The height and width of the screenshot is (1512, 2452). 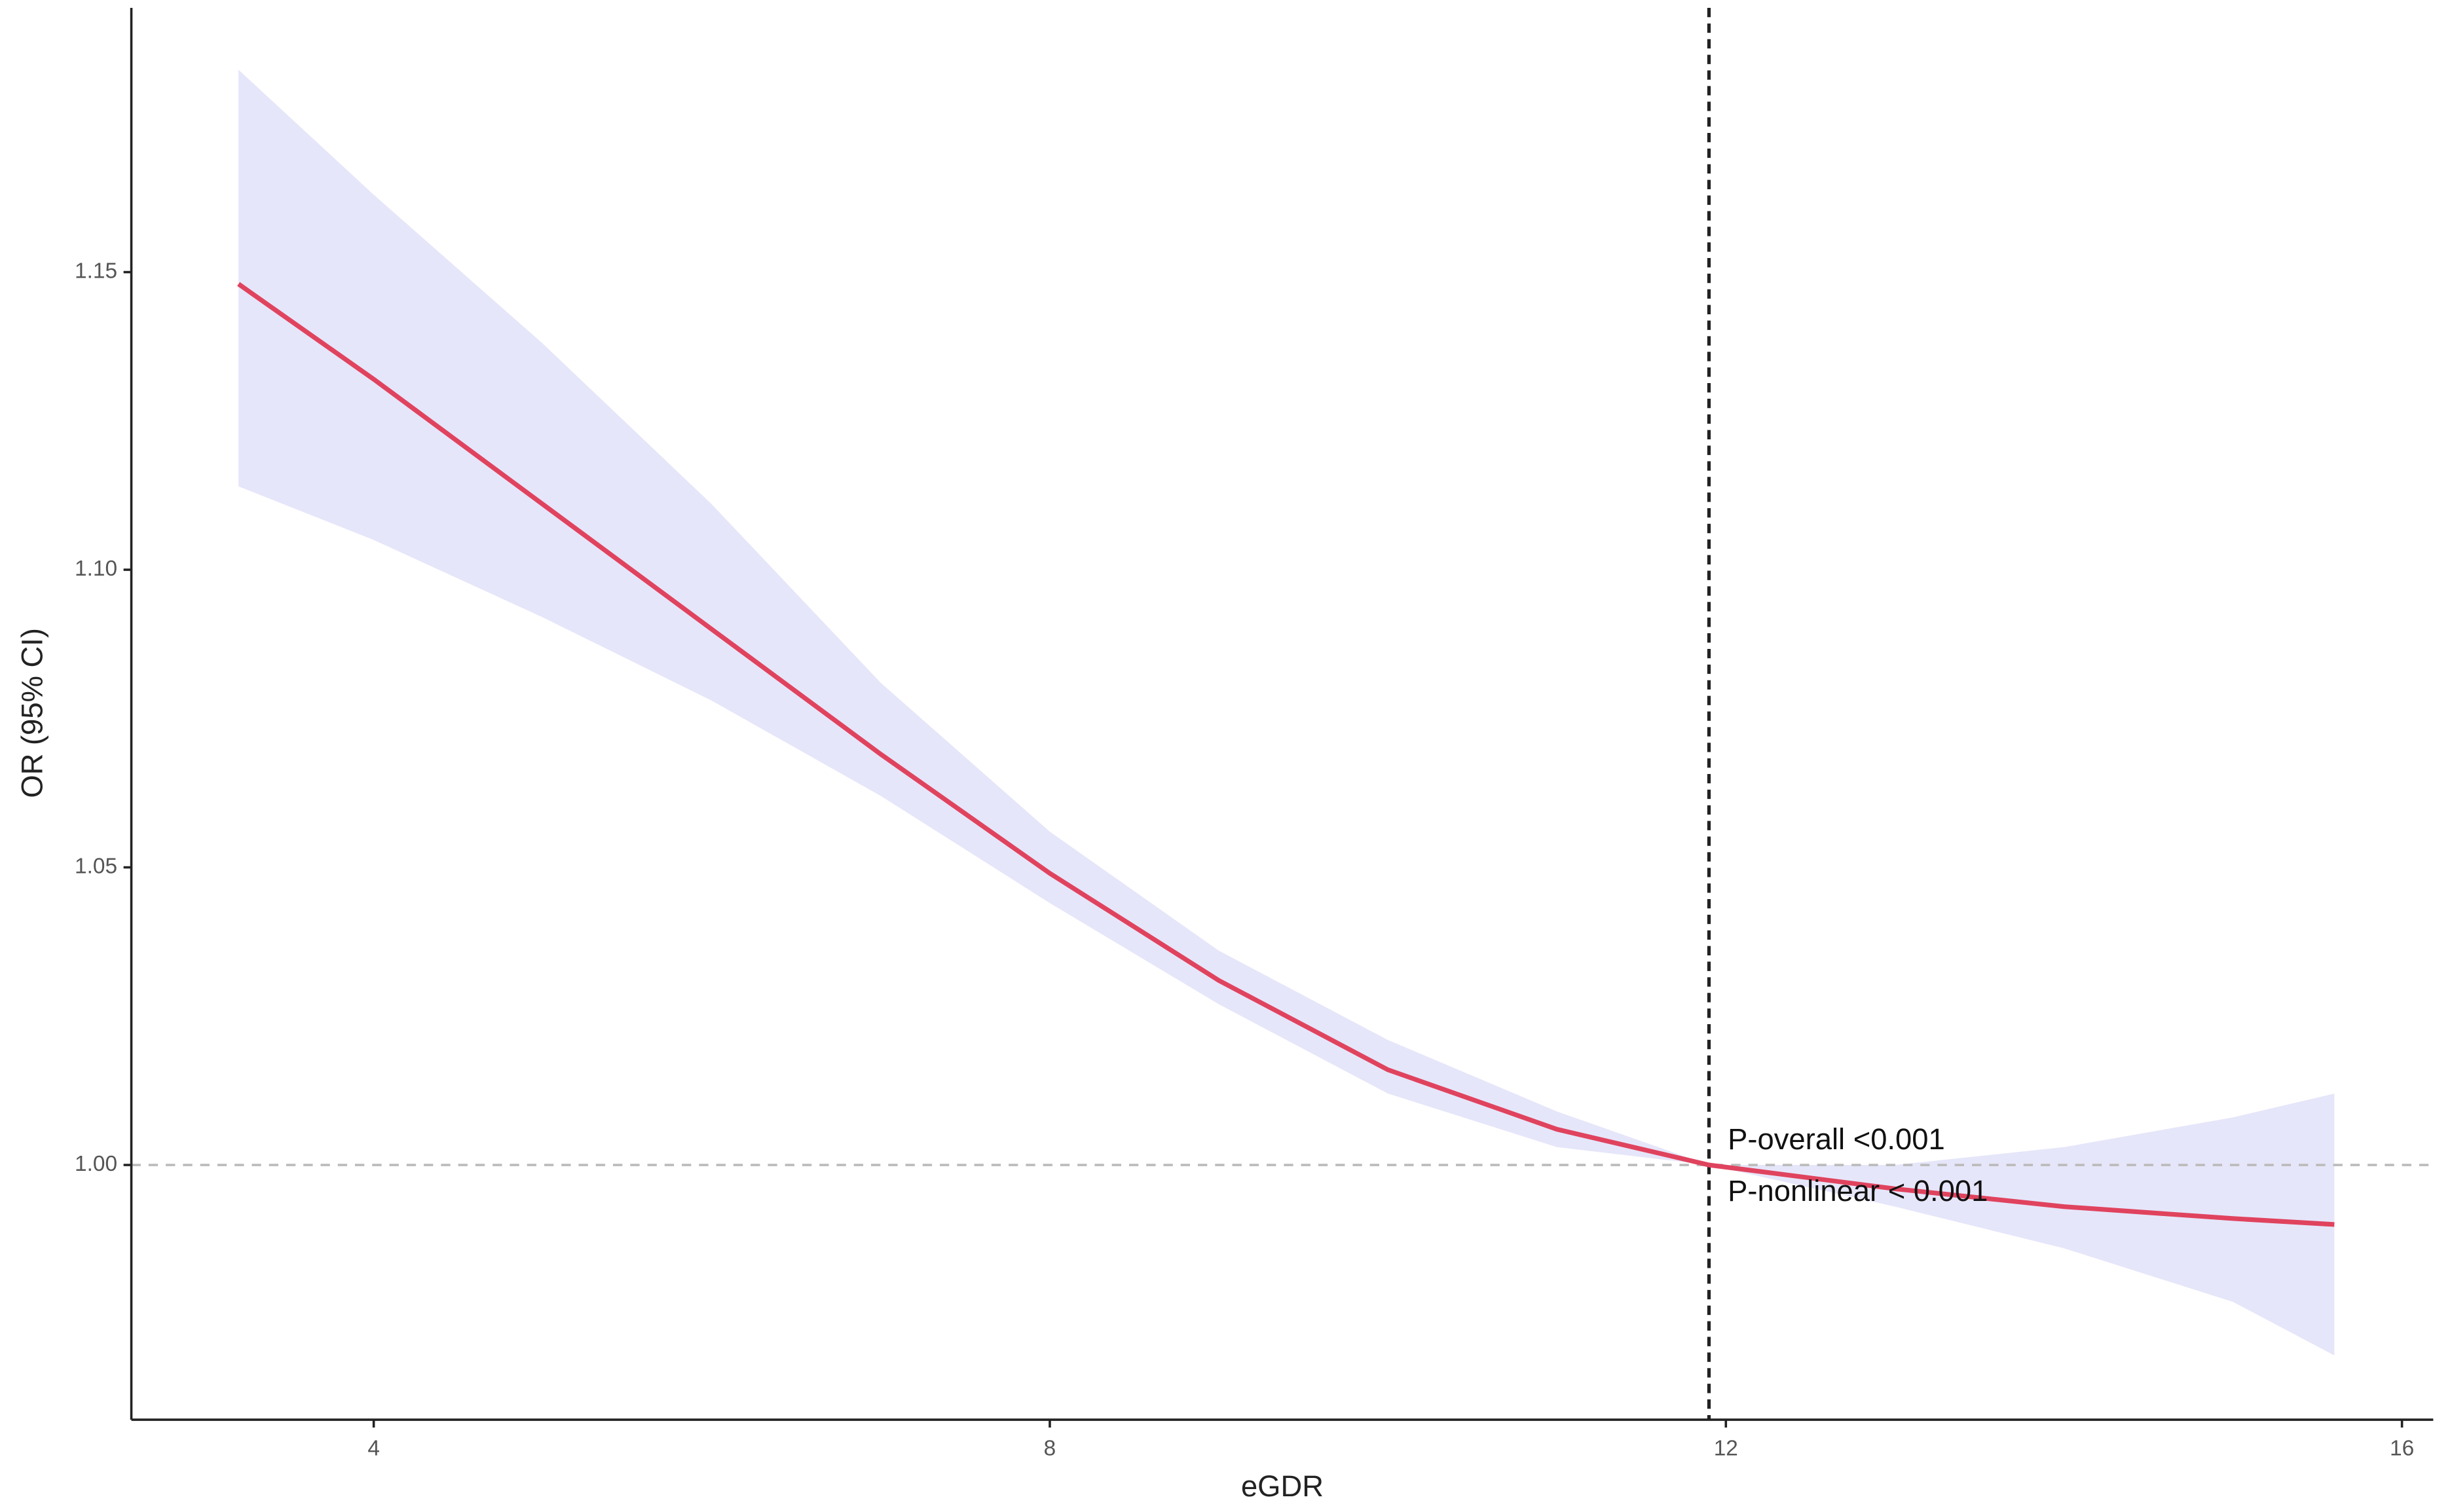 What do you see at coordinates (1836, 1139) in the screenshot?
I see `annotation: P-overall <0.001` at bounding box center [1836, 1139].